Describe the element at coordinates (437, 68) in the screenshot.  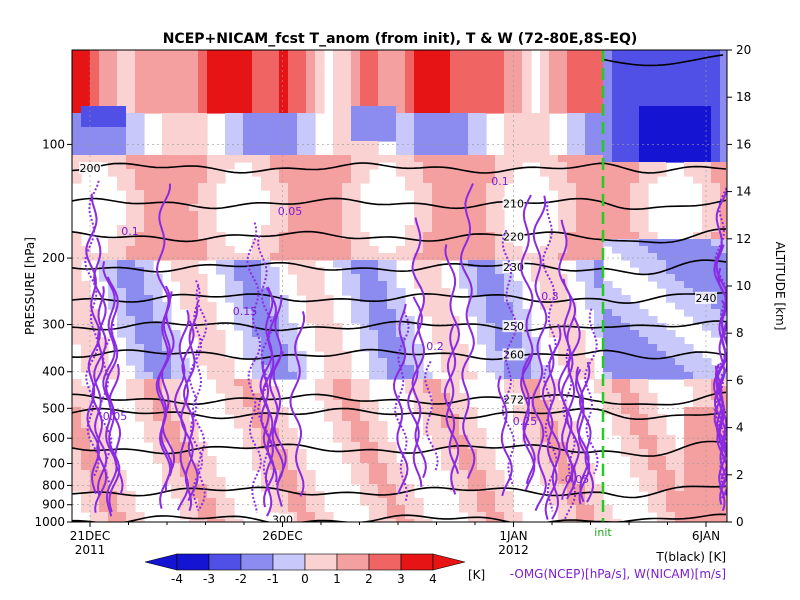
I see `anomaly-cell-1949` at that location.